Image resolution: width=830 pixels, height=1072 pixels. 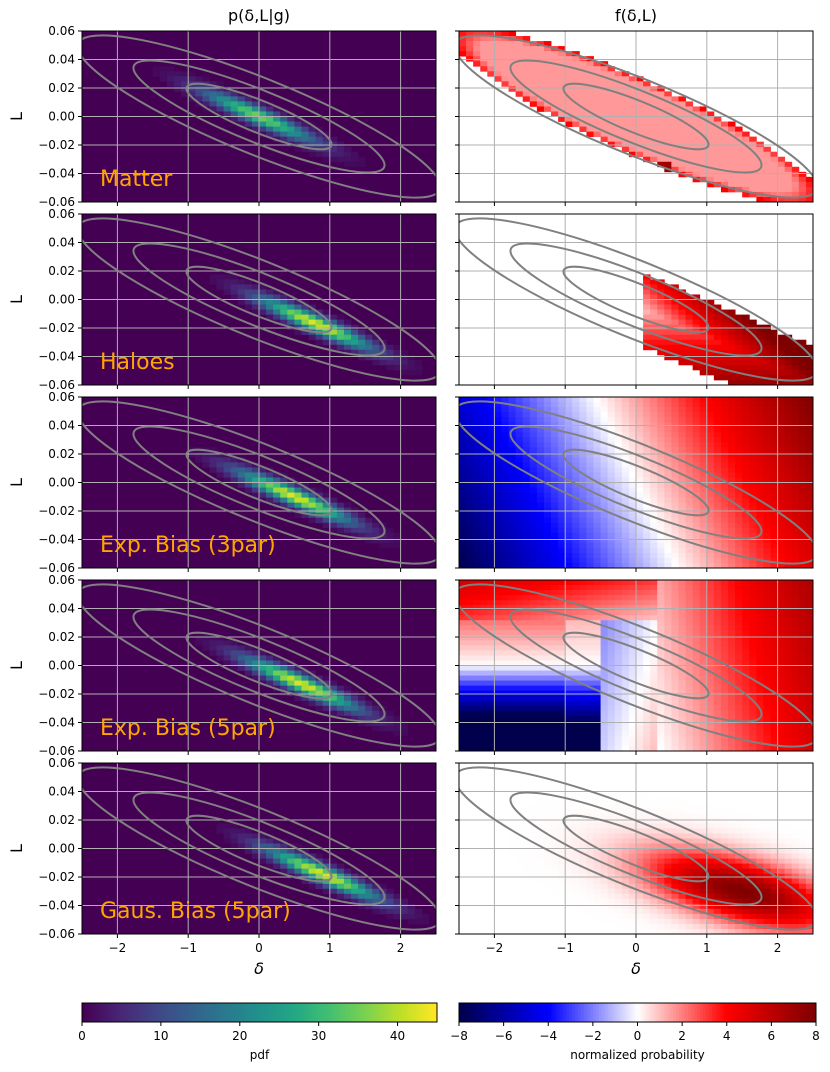 What do you see at coordinates (727, 1036) in the screenshot?
I see `colorbar-tick-label: 4` at bounding box center [727, 1036].